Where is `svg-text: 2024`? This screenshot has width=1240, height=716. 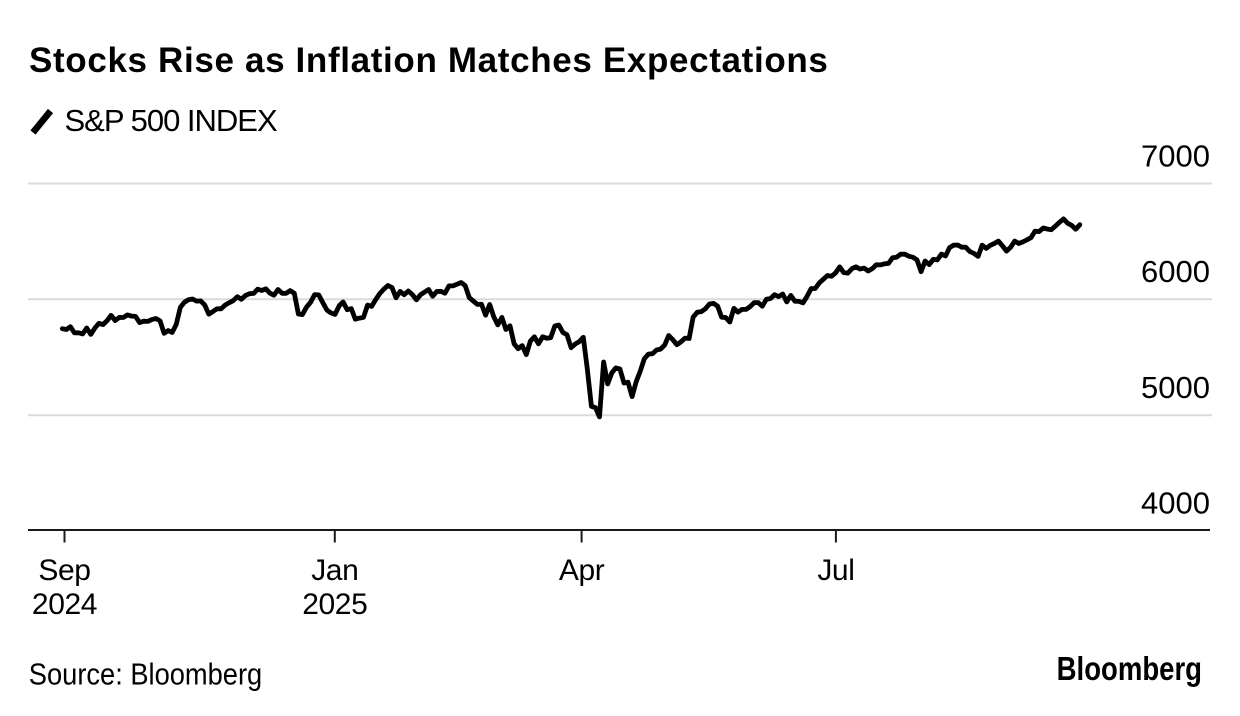
svg-text: 2024 is located at coordinates (64, 604).